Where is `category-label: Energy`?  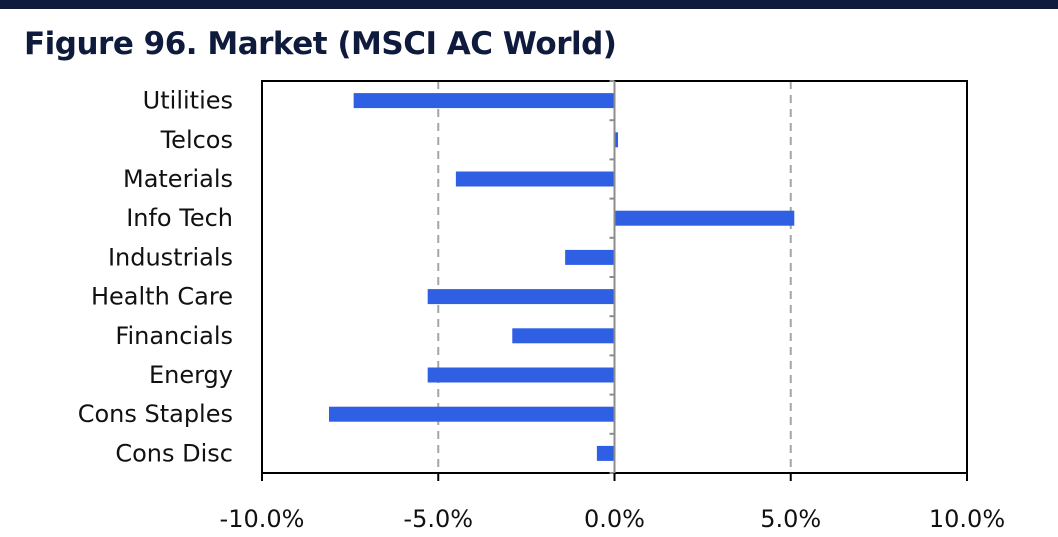 category-label: Energy is located at coordinates (191, 375).